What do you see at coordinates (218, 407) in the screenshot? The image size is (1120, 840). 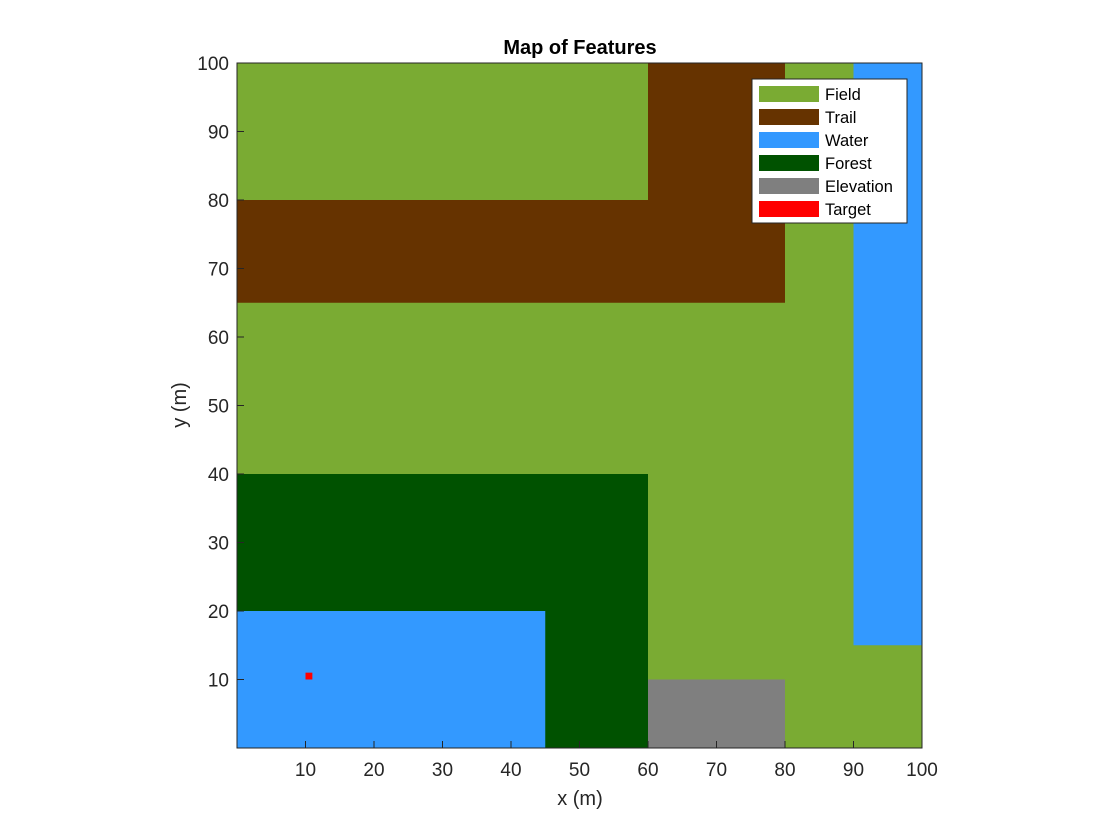 I see `y-tick-label-50: 50` at bounding box center [218, 407].